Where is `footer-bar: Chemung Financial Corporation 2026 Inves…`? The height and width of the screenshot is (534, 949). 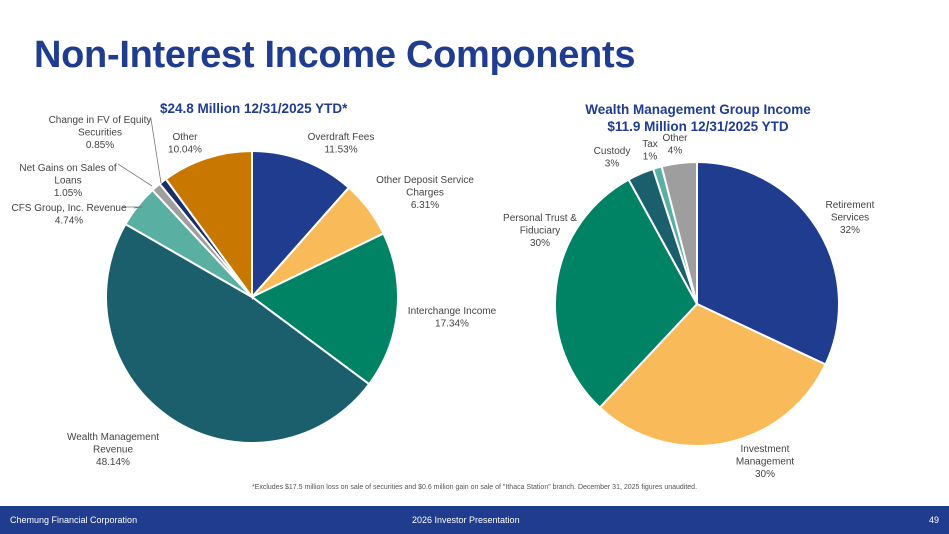 footer-bar: Chemung Financial Corporation 2026 Inves… is located at coordinates (474, 520).